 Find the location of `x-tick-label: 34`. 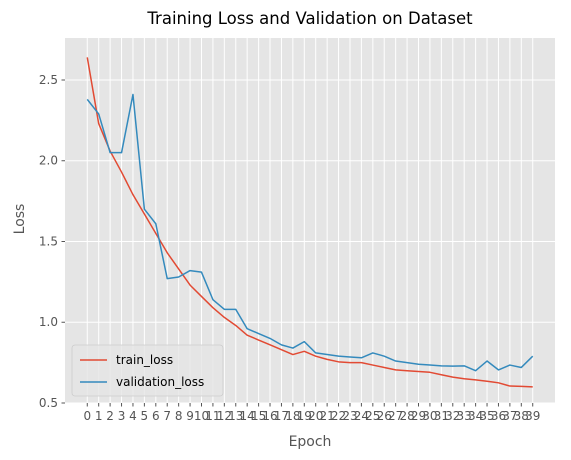

x-tick-label: 34 is located at coordinates (475, 416).